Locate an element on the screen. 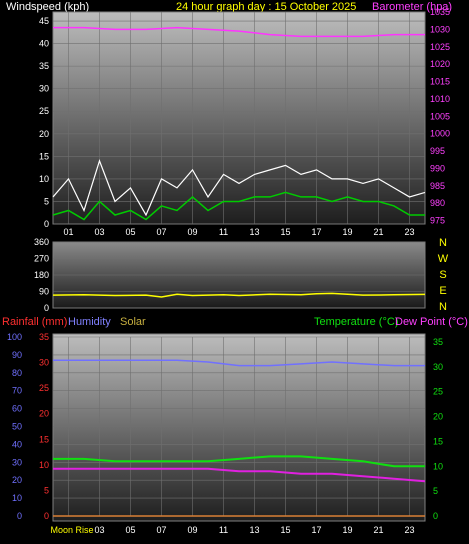 The image size is (469, 544). wind-tick-label: 45 is located at coordinates (44, 21).